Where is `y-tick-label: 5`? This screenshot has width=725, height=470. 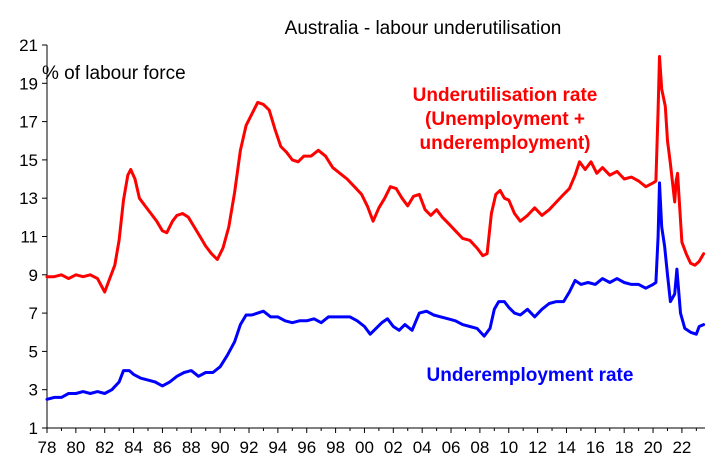 y-tick-label: 5 is located at coordinates (33, 351).